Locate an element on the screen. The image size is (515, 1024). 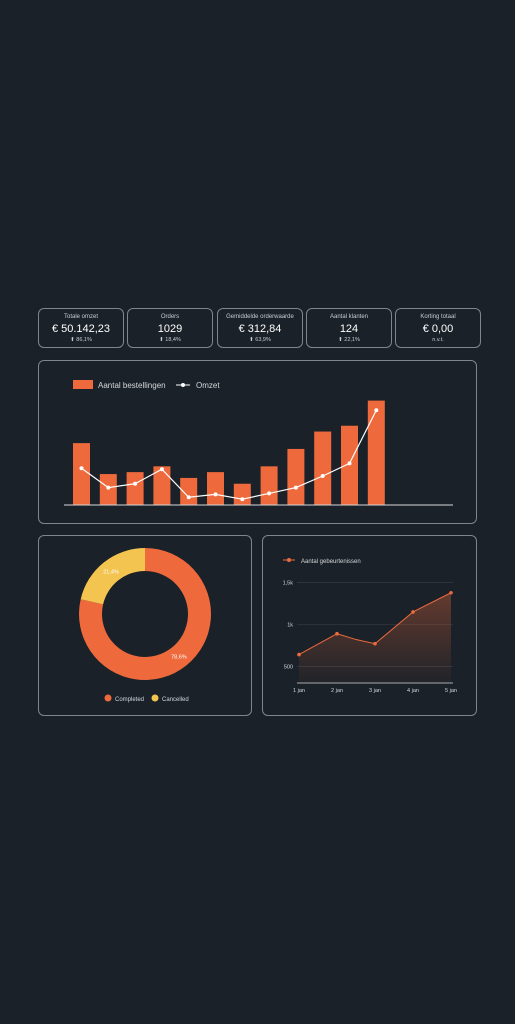
kpi-label: Aantal klanten is located at coordinates (349, 317).